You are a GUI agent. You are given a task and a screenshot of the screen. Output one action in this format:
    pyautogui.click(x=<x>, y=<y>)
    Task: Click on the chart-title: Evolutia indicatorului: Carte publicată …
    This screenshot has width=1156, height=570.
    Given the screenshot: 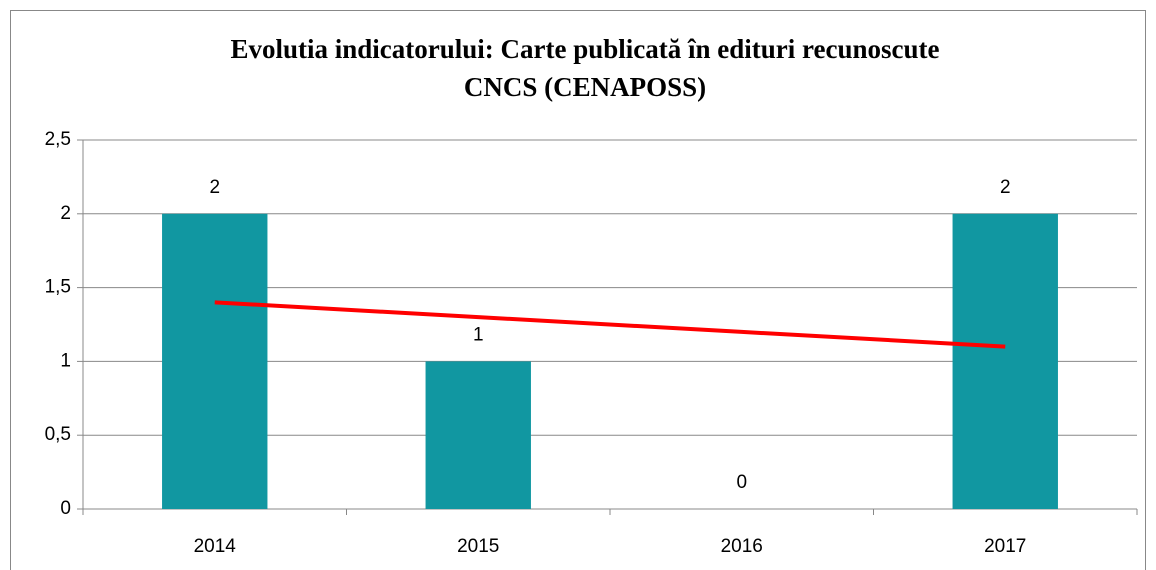 What is the action you would take?
    pyautogui.click(x=584, y=49)
    